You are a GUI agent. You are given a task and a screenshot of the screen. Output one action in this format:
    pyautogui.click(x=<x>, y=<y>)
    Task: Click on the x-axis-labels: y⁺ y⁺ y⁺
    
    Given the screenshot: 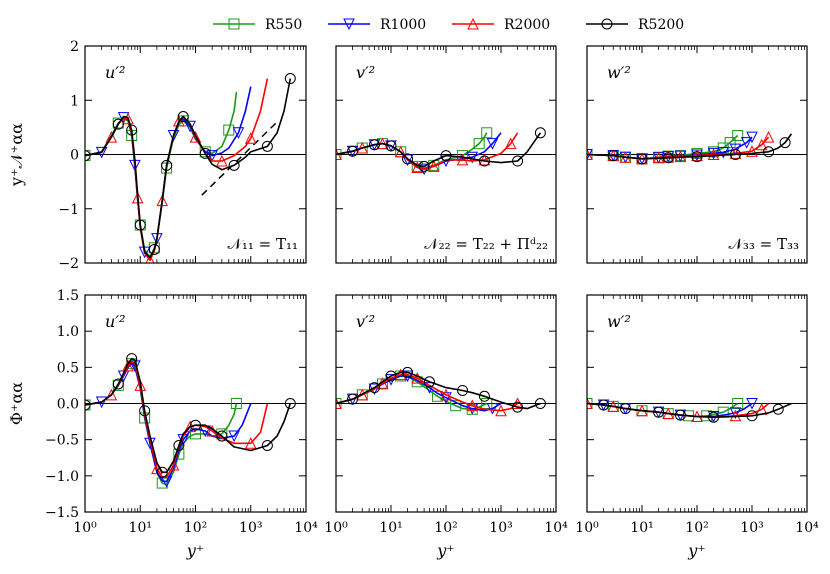 What is the action you would take?
    pyautogui.click(x=446, y=550)
    